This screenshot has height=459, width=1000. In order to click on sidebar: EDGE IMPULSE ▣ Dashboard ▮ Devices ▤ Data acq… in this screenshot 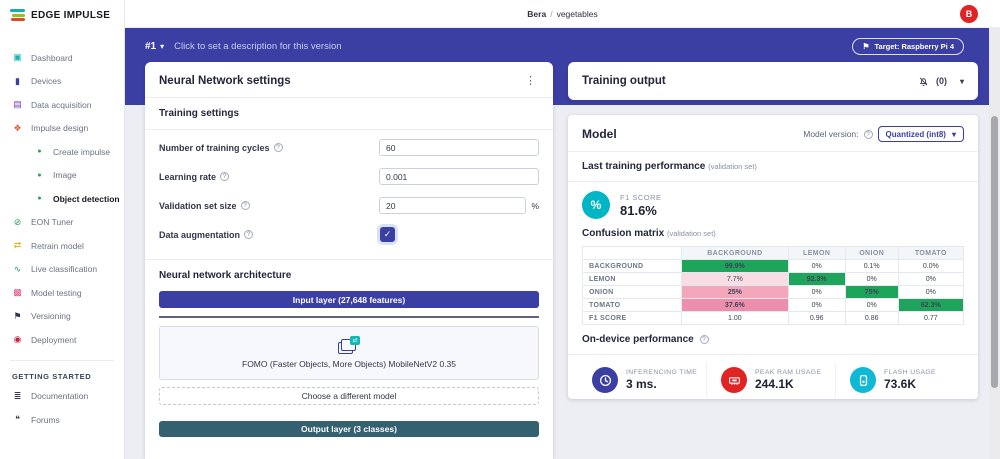, I will do `click(62, 229)`.